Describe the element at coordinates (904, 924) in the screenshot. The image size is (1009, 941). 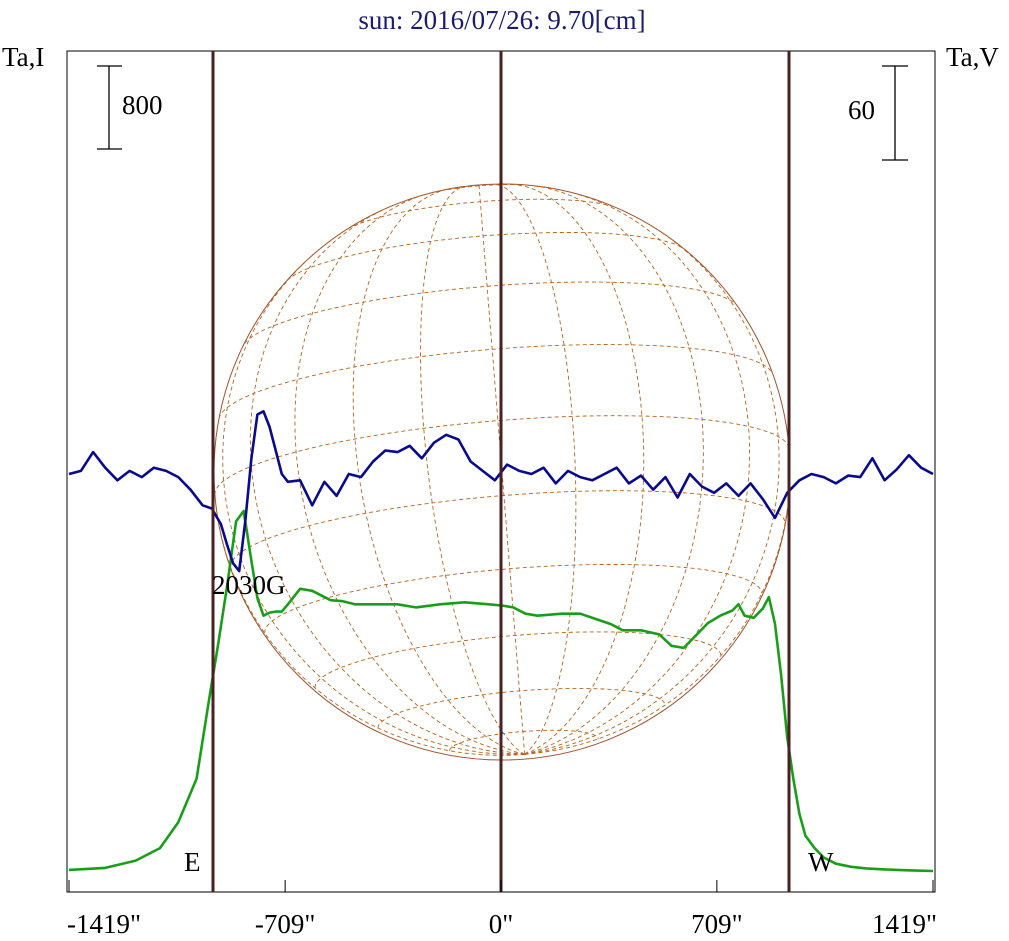
I see `x-tick-label: 1419"` at that location.